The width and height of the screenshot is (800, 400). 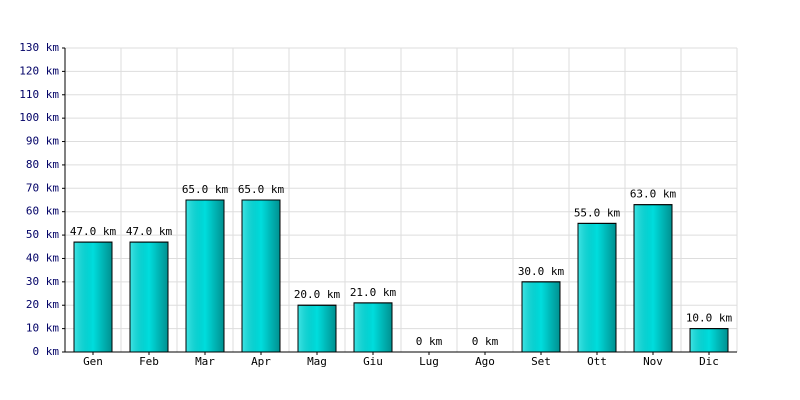 I want to click on value-label: 30.0 km, so click(x=541, y=271).